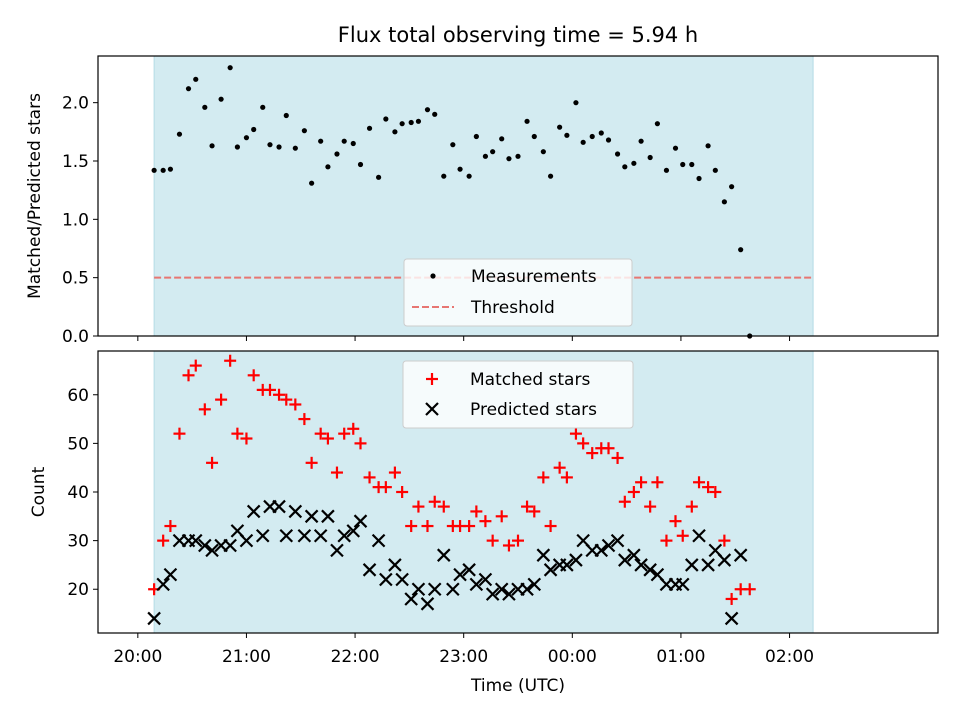 The height and width of the screenshot is (720, 960). I want to click on chart-title: Flux total observing time = 5.94 h, so click(518, 35).